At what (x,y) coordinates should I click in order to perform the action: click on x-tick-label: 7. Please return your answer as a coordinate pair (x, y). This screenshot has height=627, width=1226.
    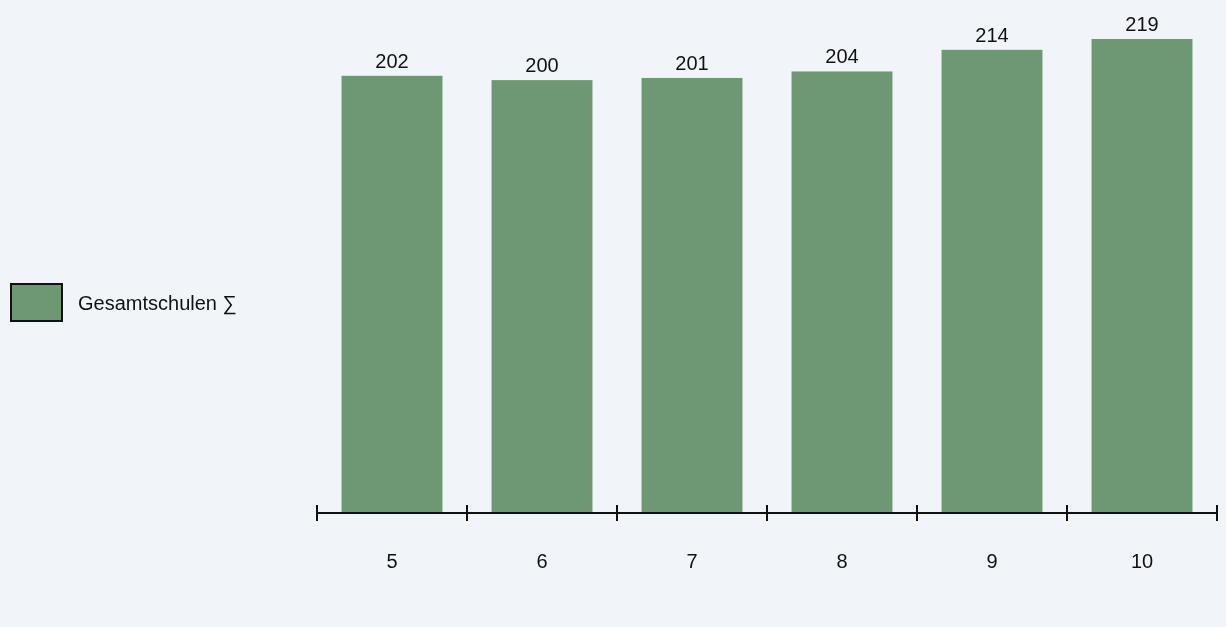
    Looking at the image, I should click on (692, 561).